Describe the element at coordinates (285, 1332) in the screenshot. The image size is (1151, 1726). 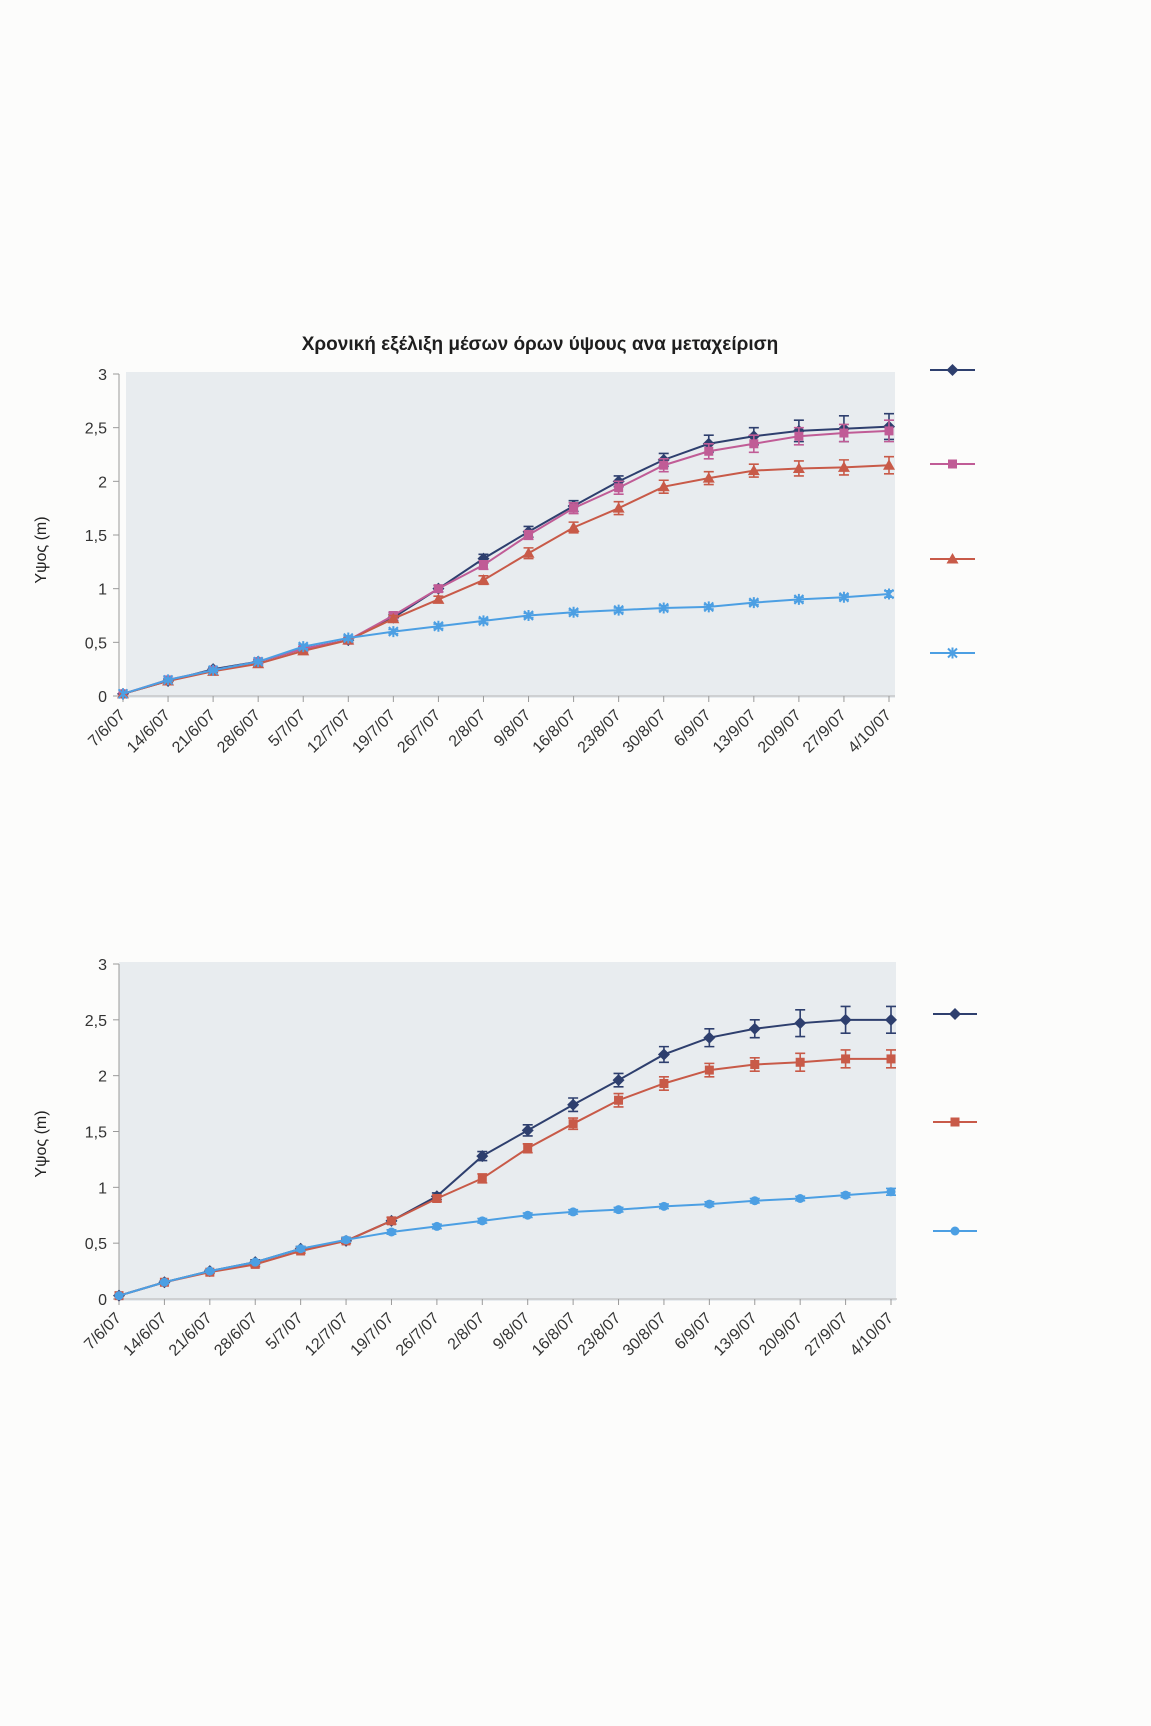
I see `x-tick-label: 5/7/07` at that location.